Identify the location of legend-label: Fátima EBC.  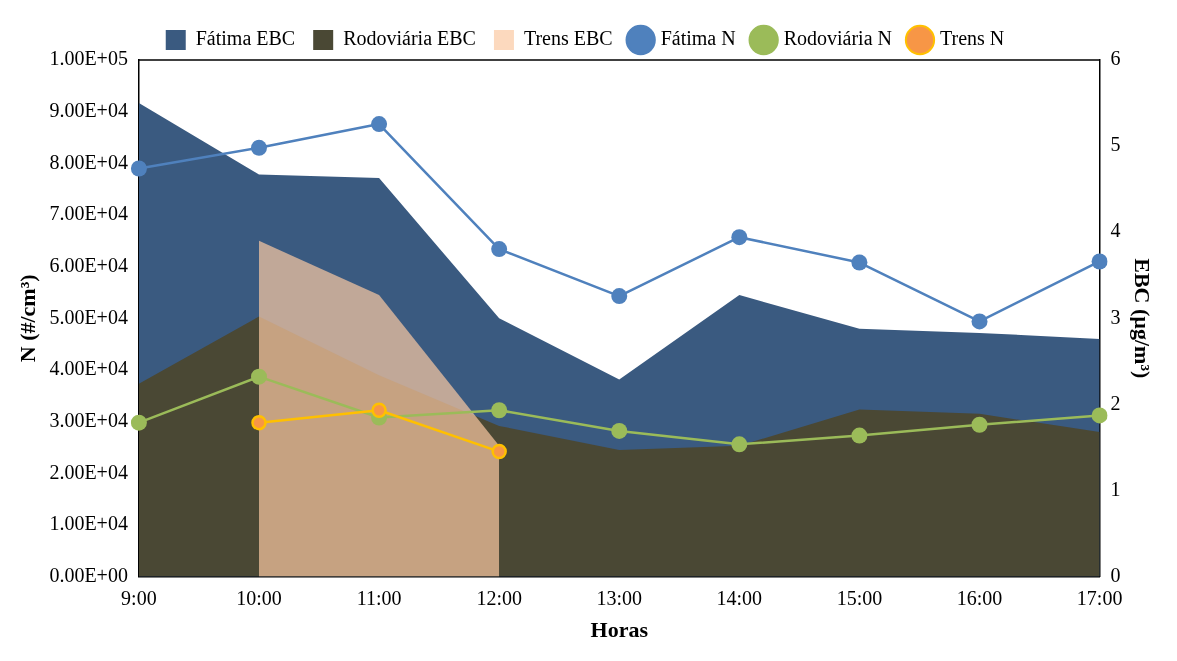
(245, 38).